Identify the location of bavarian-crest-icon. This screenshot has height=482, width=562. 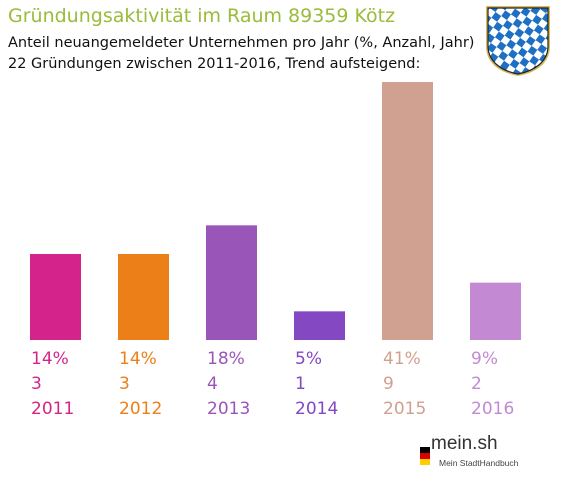
(518, 41).